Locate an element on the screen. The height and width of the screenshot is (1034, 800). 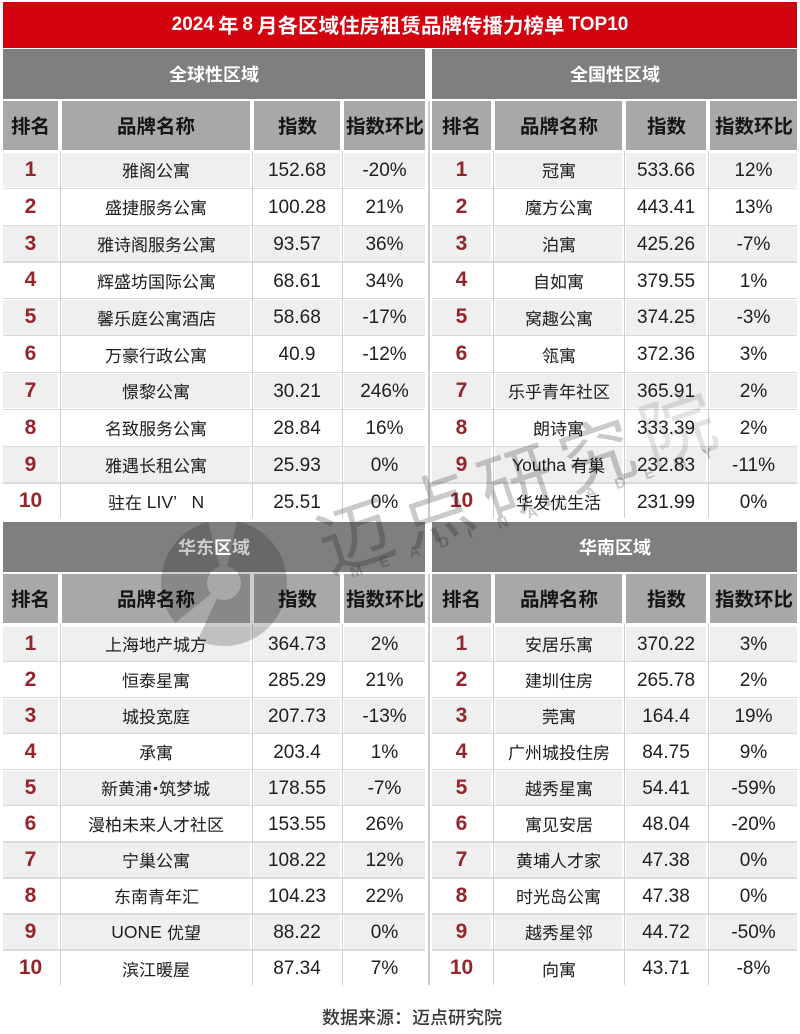
svg-text: C is located at coordinates (562, 503).